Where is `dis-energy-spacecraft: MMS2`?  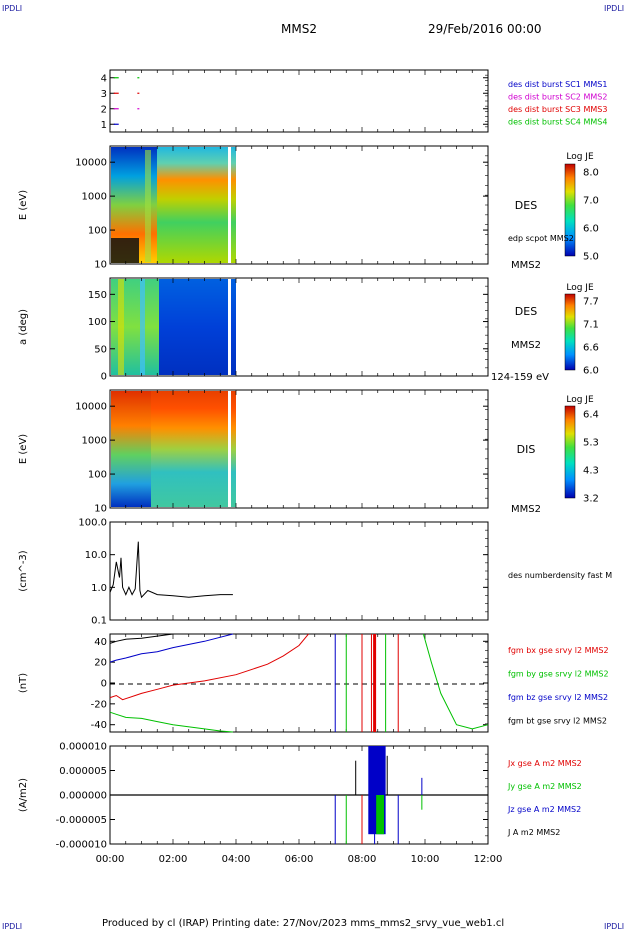 dis-energy-spacecraft: MMS2 is located at coordinates (526, 509).